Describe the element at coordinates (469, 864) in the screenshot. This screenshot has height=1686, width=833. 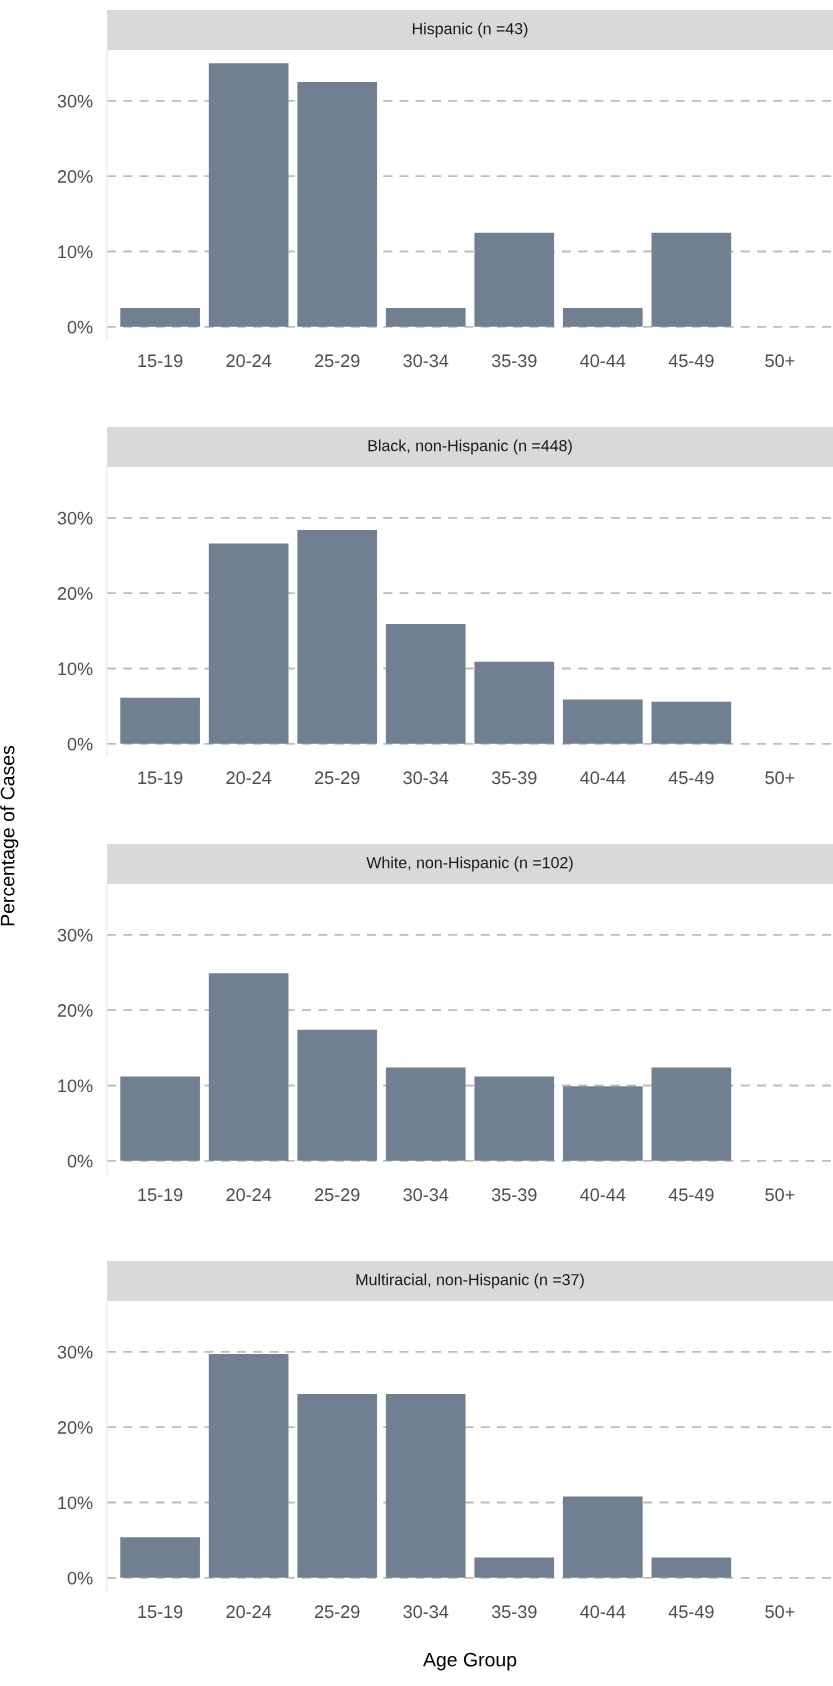
I see `chart-title: White, non-Hispanic (n =102)` at that location.